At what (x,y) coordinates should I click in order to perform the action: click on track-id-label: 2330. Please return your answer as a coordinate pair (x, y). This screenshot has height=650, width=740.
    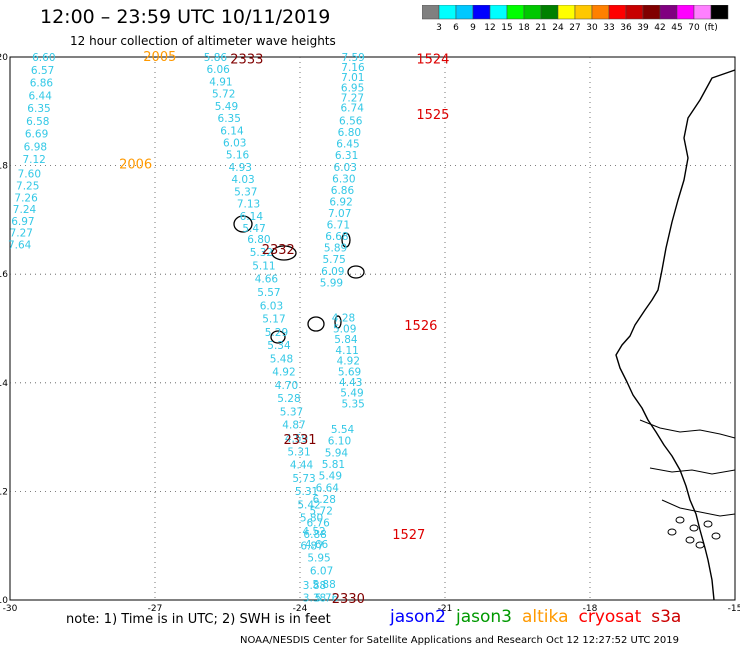
    Looking at the image, I should click on (348, 599).